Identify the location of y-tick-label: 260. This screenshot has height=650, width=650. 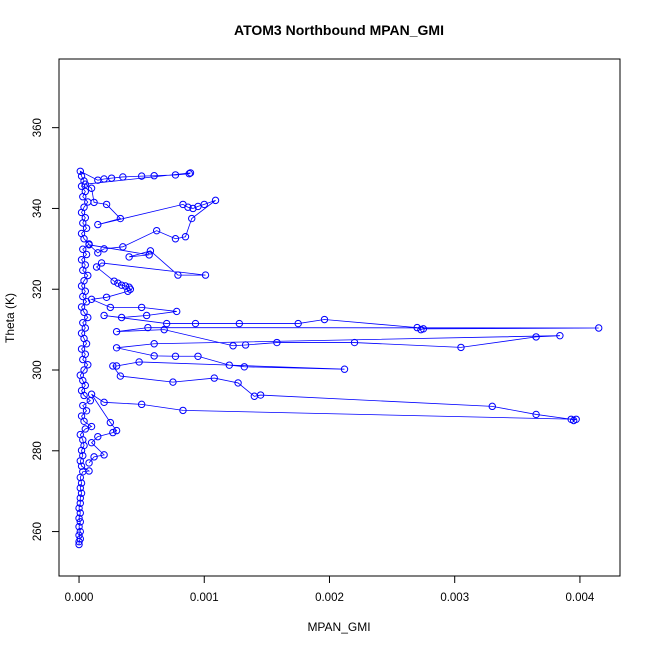
(38, 531).